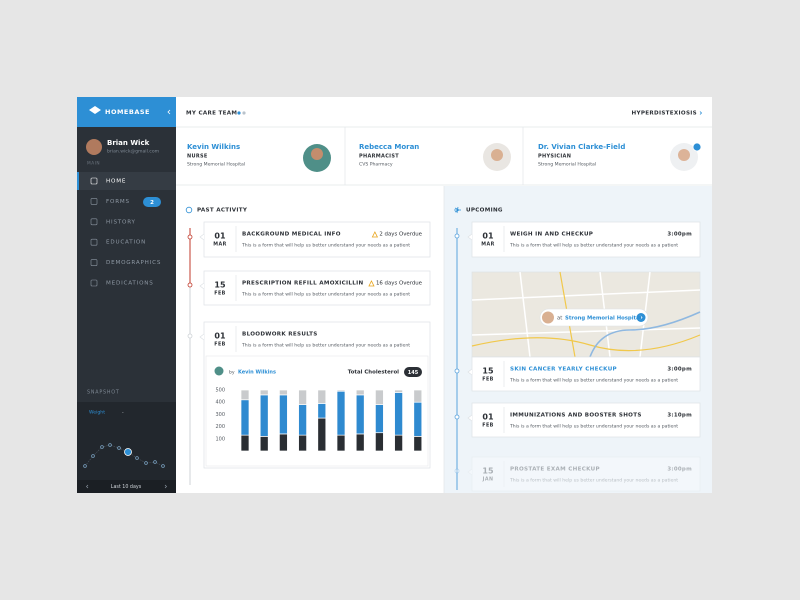 The height and width of the screenshot is (600, 800). I want to click on member-name: Kevin Wilkins, so click(213, 147).